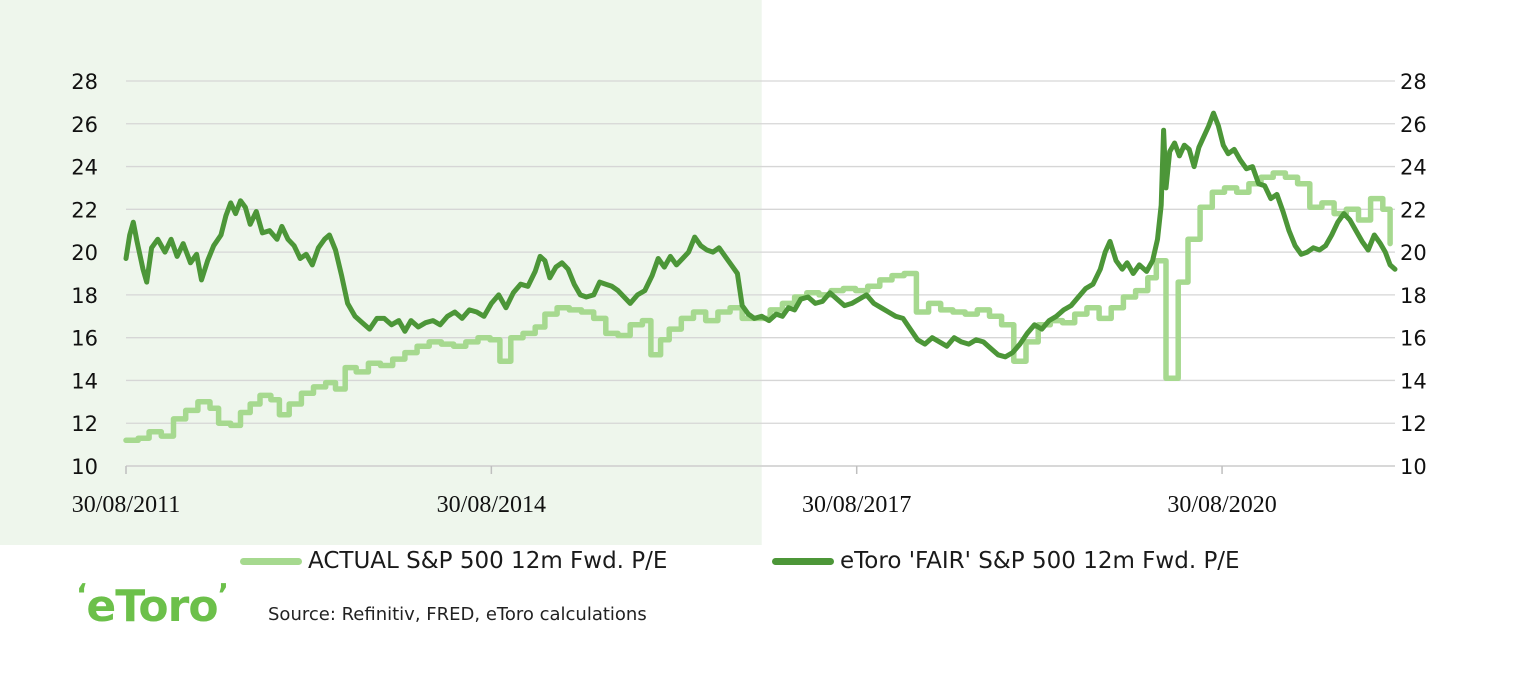  Describe the element at coordinates (1413, 339) in the screenshot. I see `y-tick-label-right: 16` at that location.